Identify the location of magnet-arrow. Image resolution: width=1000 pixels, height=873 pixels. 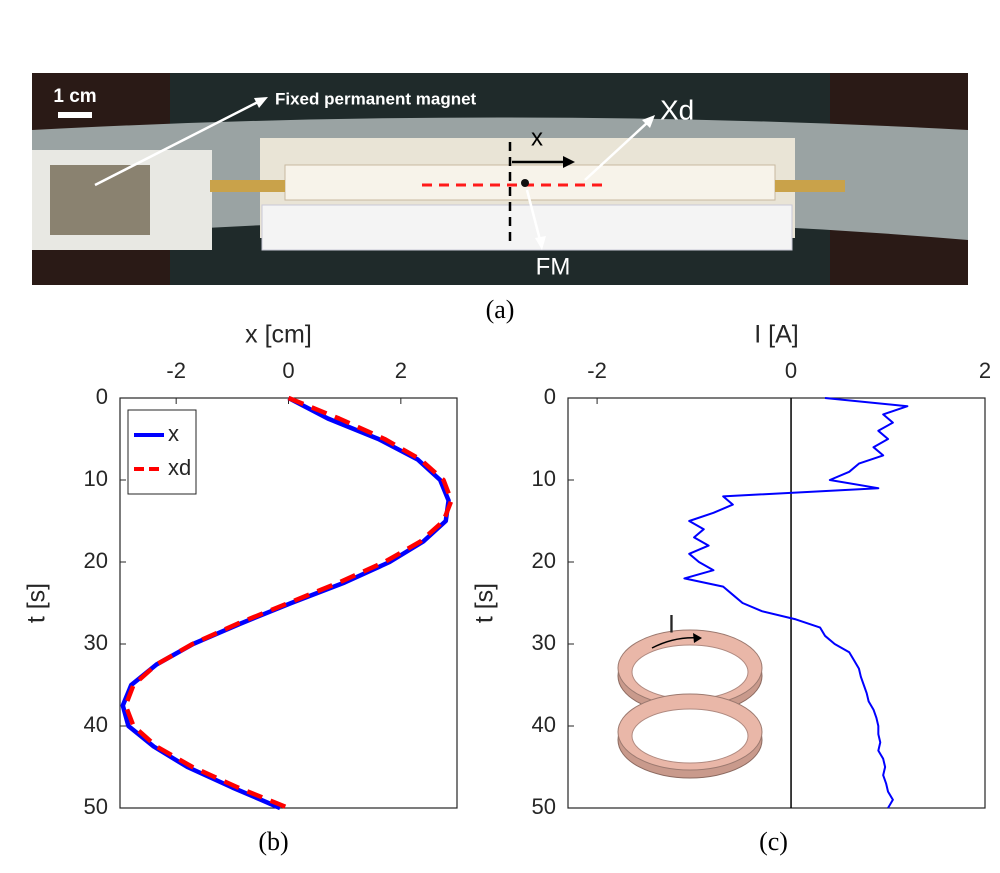
(176, 143).